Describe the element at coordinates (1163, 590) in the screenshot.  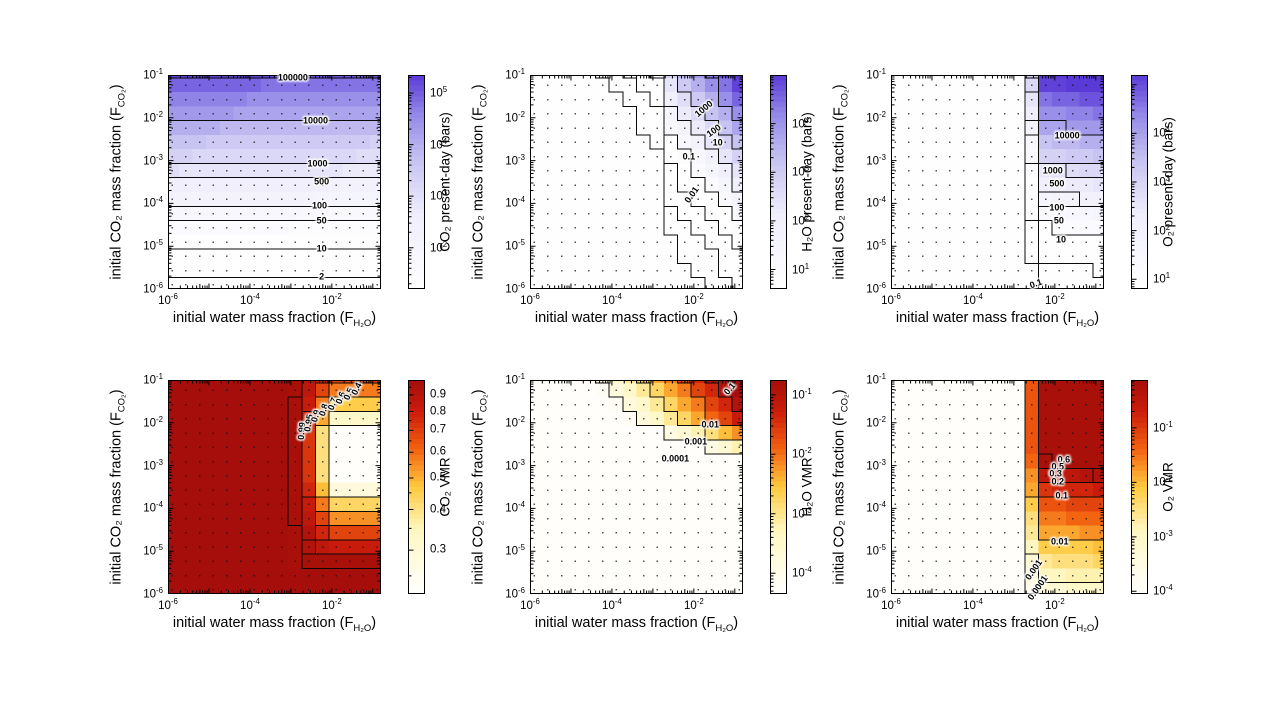
I see `colorbar-tick-label: 10⁻⁴` at that location.